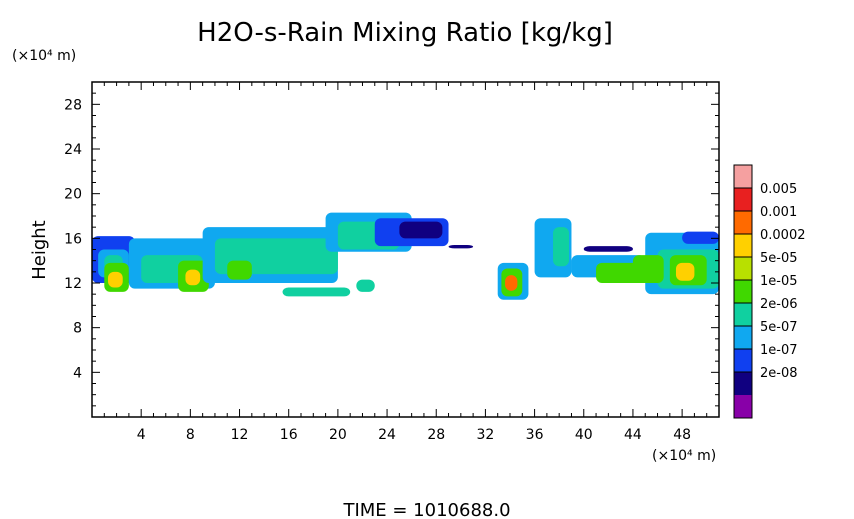 The image size is (854, 519). I want to click on x-tick-label: 36, so click(535, 435).